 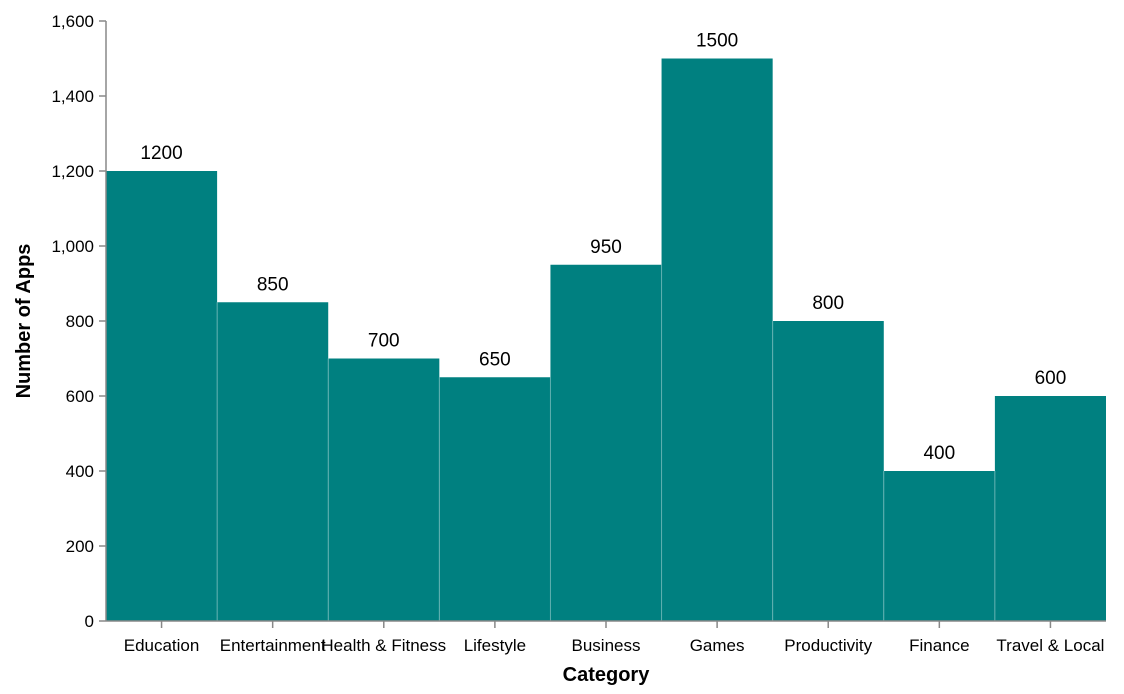 What do you see at coordinates (273, 284) in the screenshot?
I see `data-label-2: 850` at bounding box center [273, 284].